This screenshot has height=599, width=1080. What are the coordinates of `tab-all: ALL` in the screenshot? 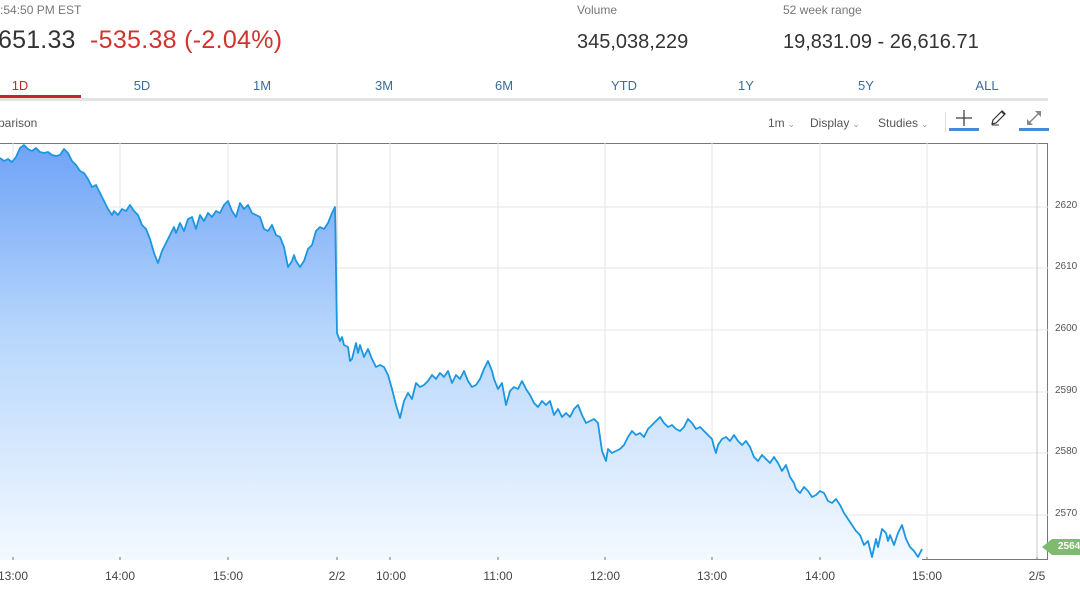 It's located at (987, 85).